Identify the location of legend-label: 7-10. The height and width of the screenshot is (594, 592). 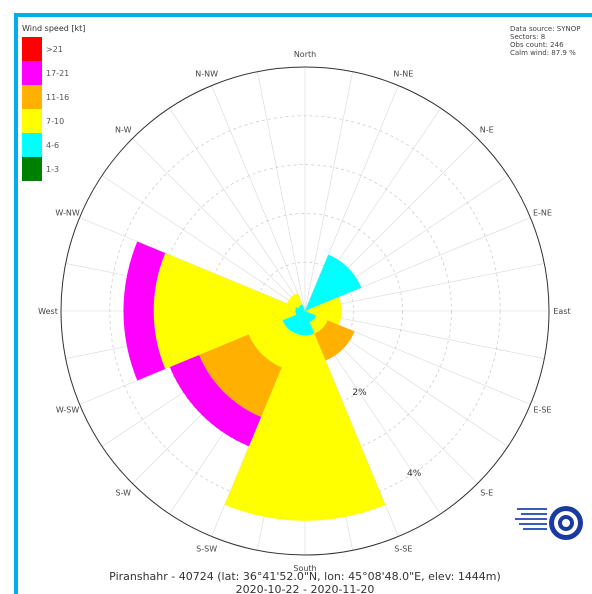
(55, 121).